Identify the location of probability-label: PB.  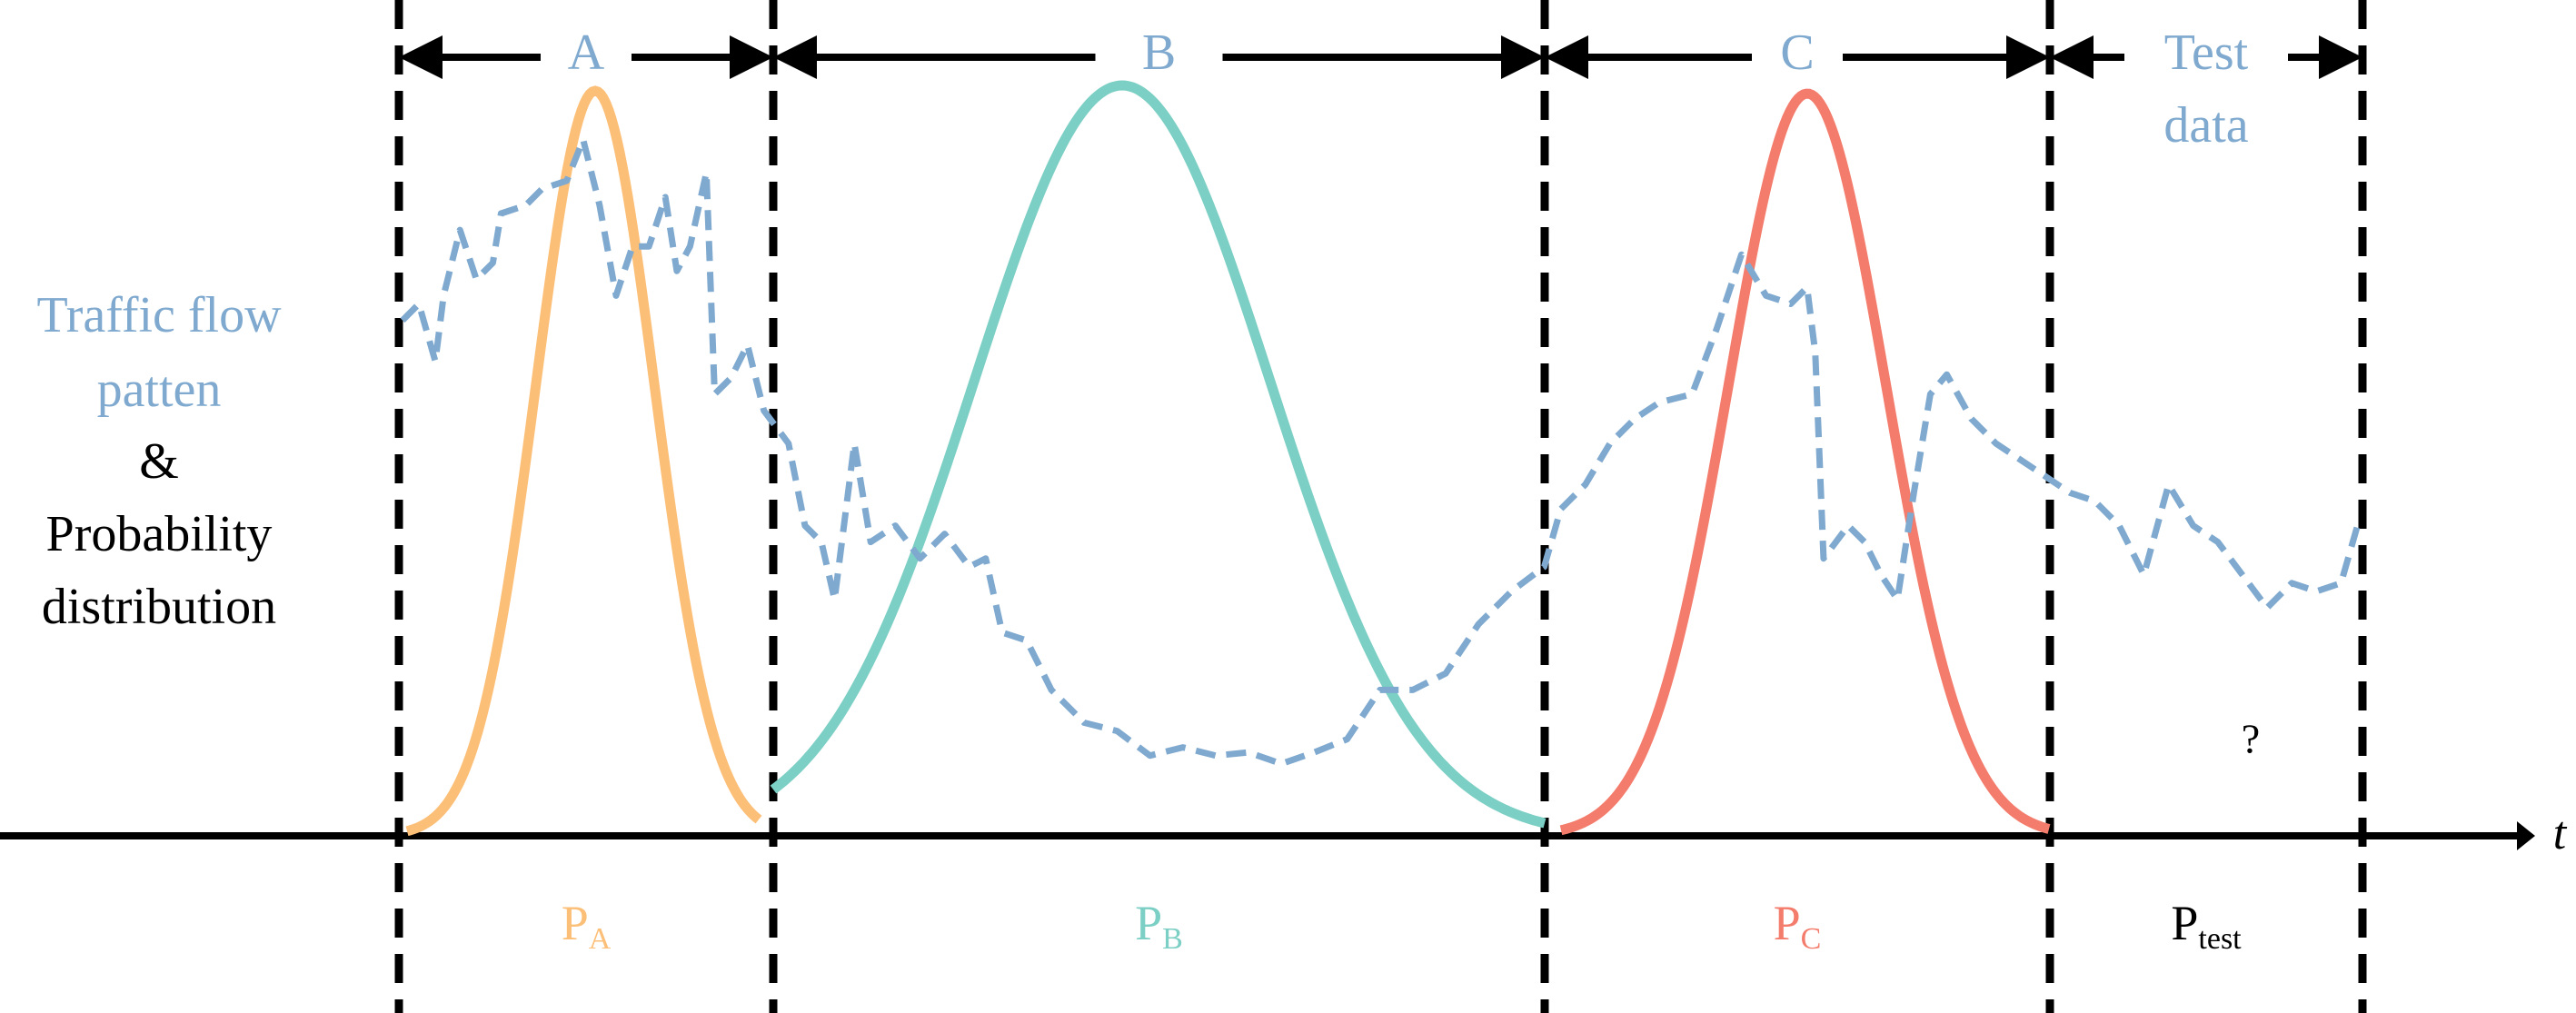
(1159, 926).